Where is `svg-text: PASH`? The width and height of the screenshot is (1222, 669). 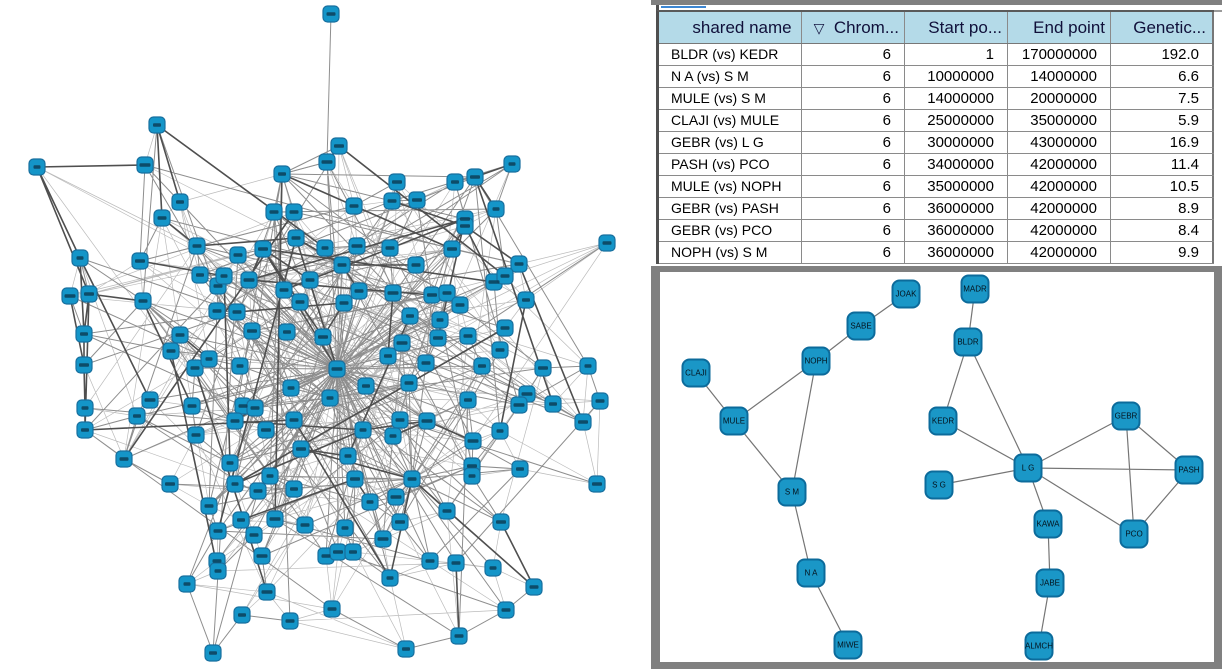 svg-text: PASH is located at coordinates (1188, 470).